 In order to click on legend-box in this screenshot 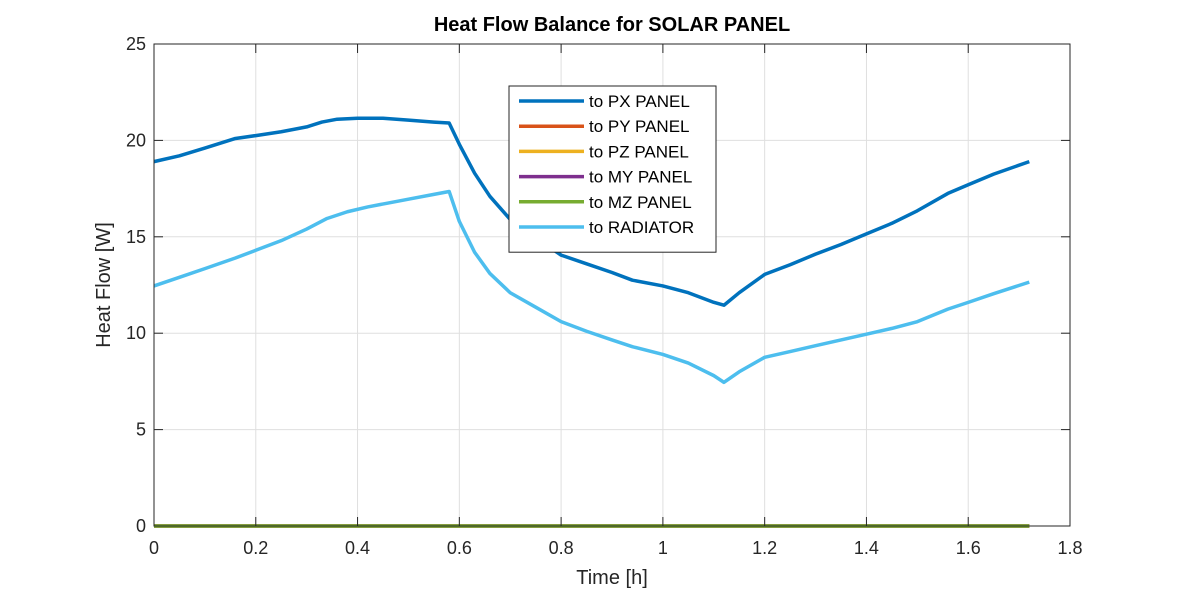, I will do `click(612, 169)`.